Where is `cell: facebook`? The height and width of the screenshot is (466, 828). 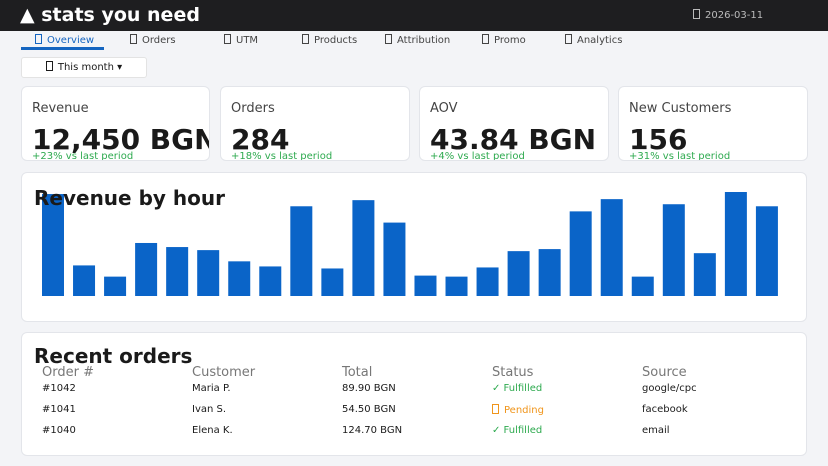
cell: facebook is located at coordinates (665, 409).